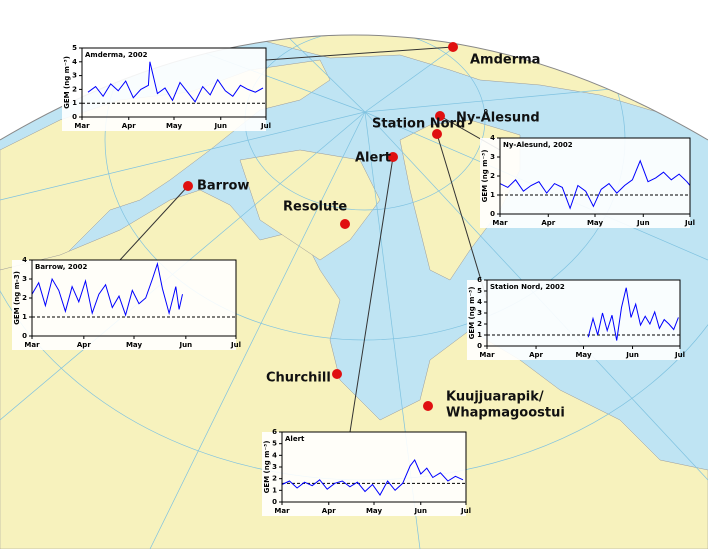 Image resolution: width=708 pixels, height=549 pixels. I want to click on station-label: Amderma, so click(505, 60).